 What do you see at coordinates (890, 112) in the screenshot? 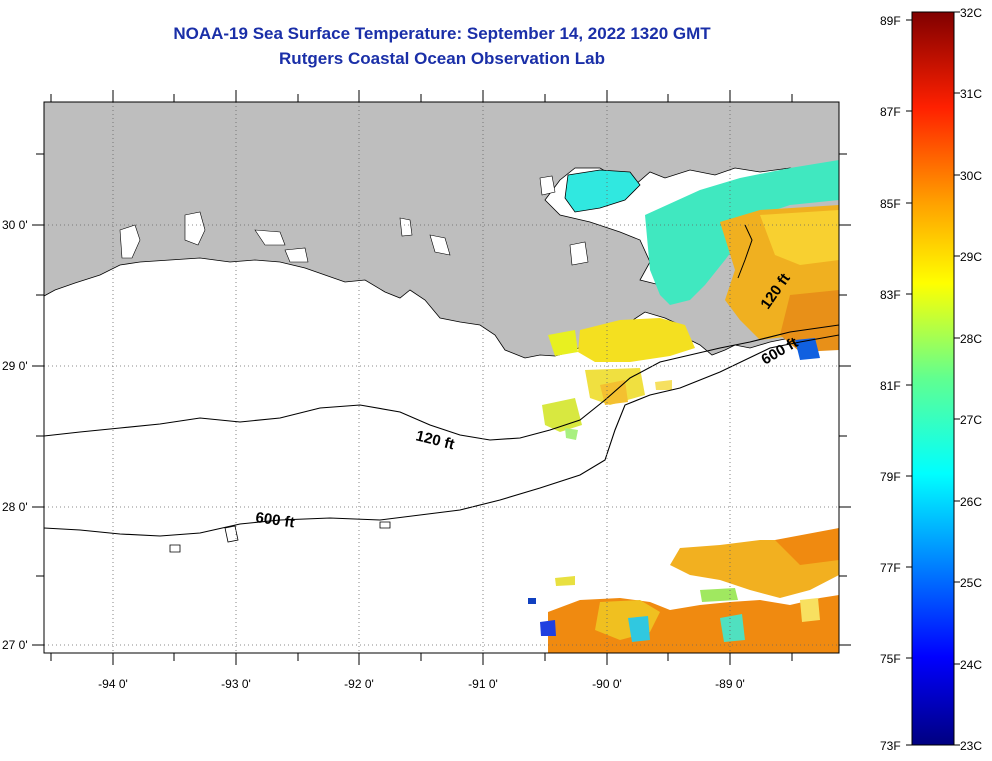
I see `colorbar-f-label: 87F` at bounding box center [890, 112].